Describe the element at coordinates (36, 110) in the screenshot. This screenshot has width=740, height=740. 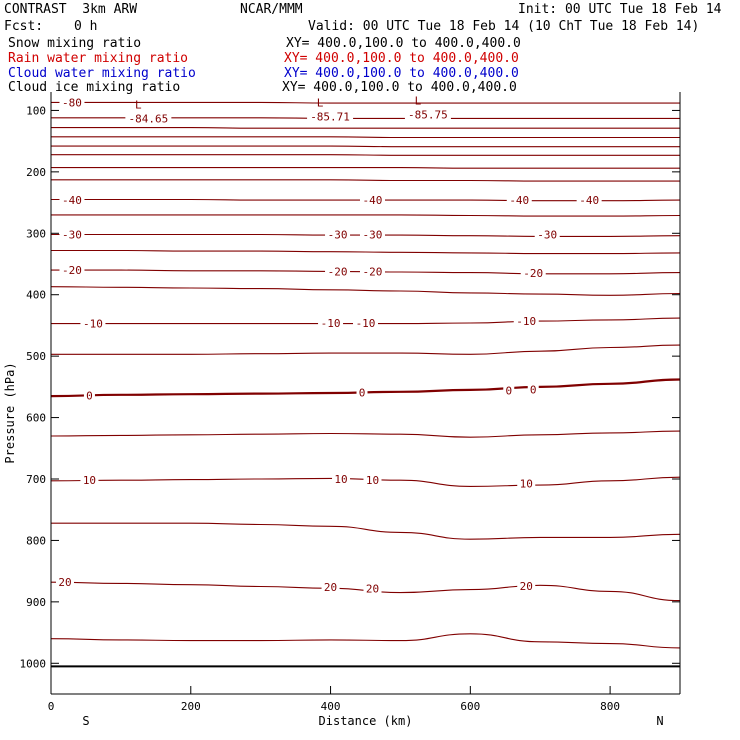
I see `y-tick-label: 100` at that location.